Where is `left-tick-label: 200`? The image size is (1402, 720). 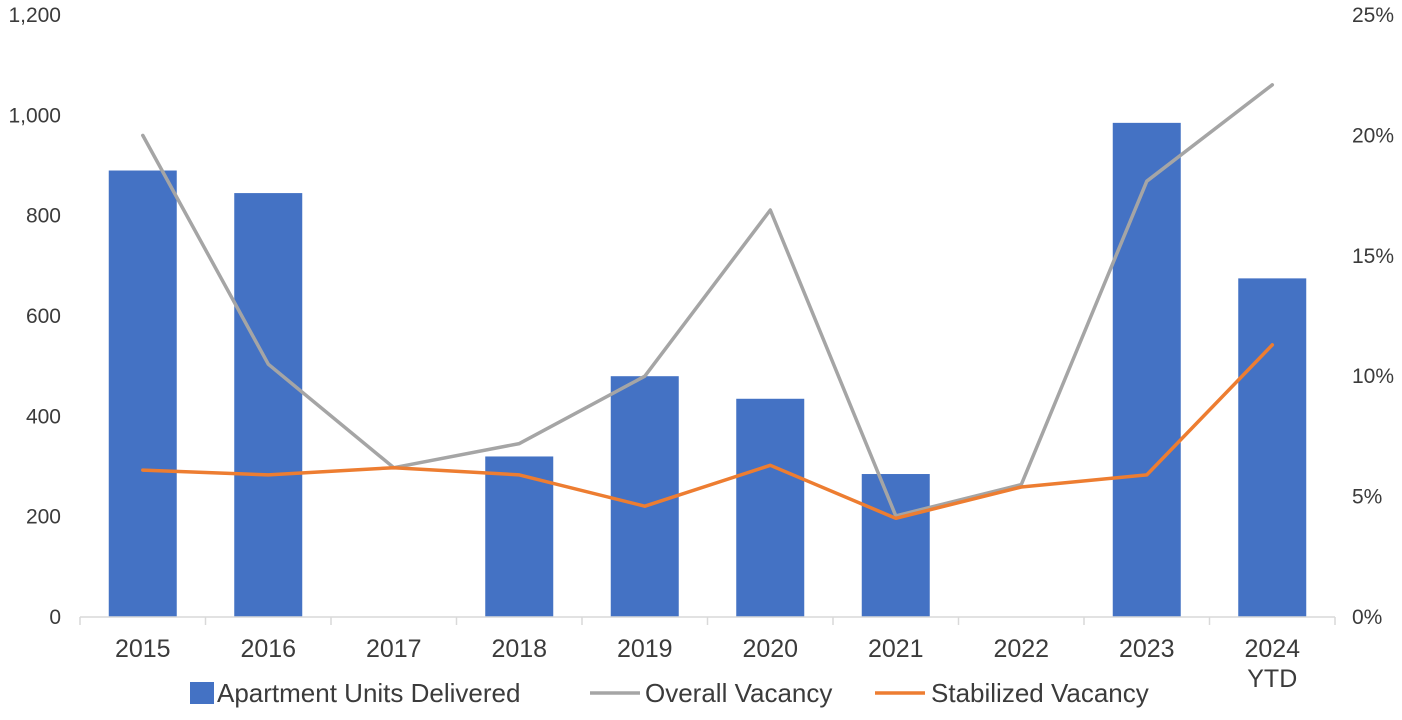
left-tick-label: 200 is located at coordinates (43, 517).